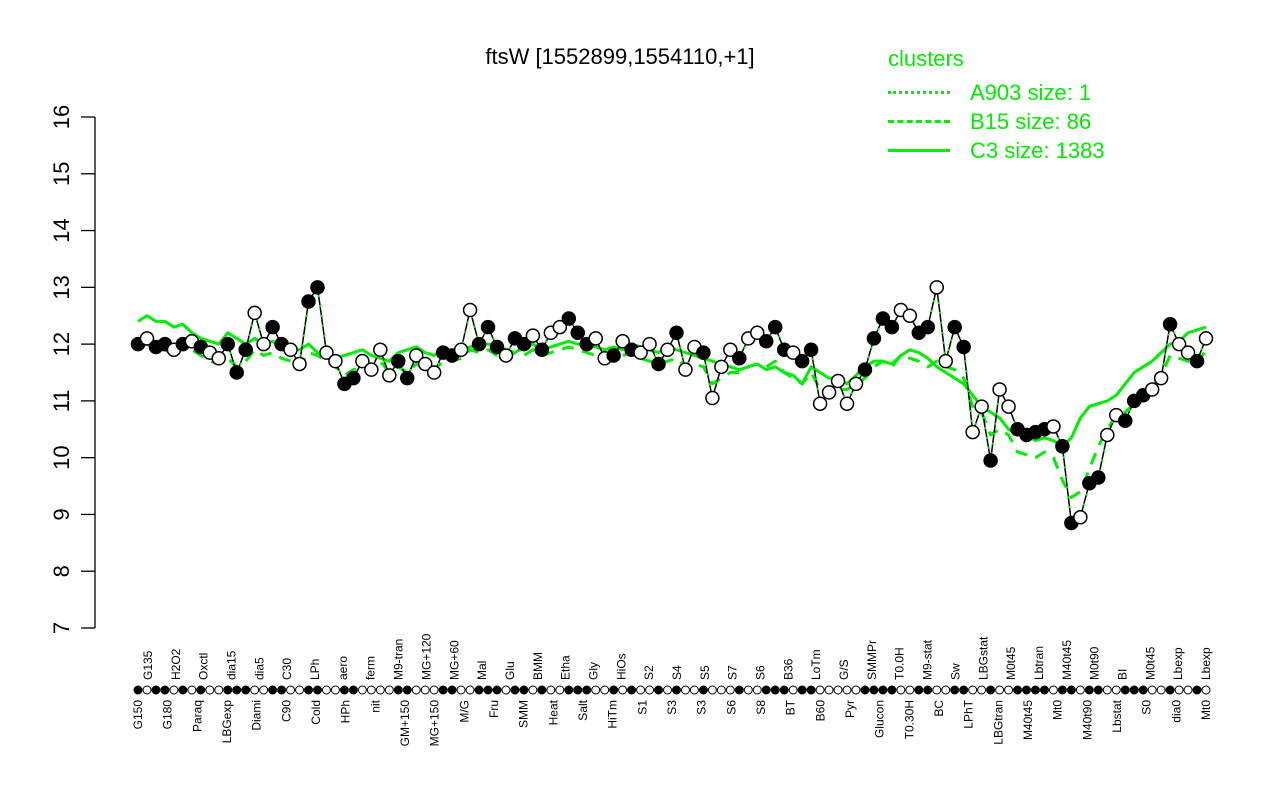 This screenshot has height=800, width=1280. What do you see at coordinates (346, 711) in the screenshot?
I see `svg-text: HPh` at bounding box center [346, 711].